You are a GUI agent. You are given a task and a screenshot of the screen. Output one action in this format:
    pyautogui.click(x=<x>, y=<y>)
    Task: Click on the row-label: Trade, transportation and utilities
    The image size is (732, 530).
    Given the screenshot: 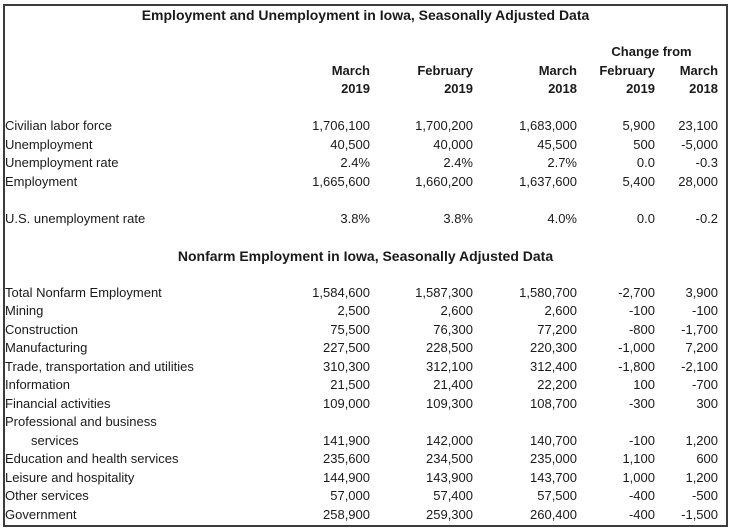 What is the action you would take?
    pyautogui.click(x=99, y=366)
    